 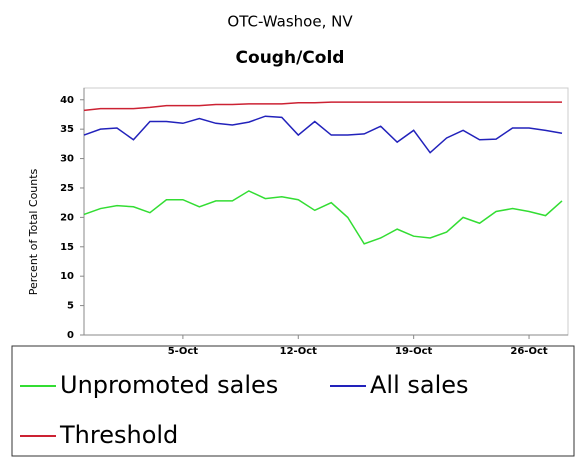 What do you see at coordinates (67, 247) in the screenshot?
I see `y-tick-label: 15` at bounding box center [67, 247].